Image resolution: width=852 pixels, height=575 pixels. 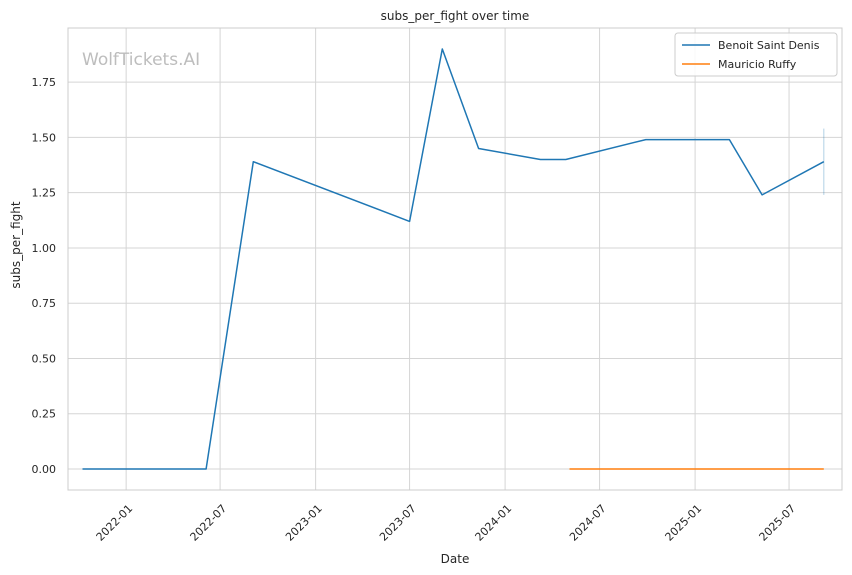 I want to click on y-axis-label: subs_per_fight, so click(x=16, y=244).